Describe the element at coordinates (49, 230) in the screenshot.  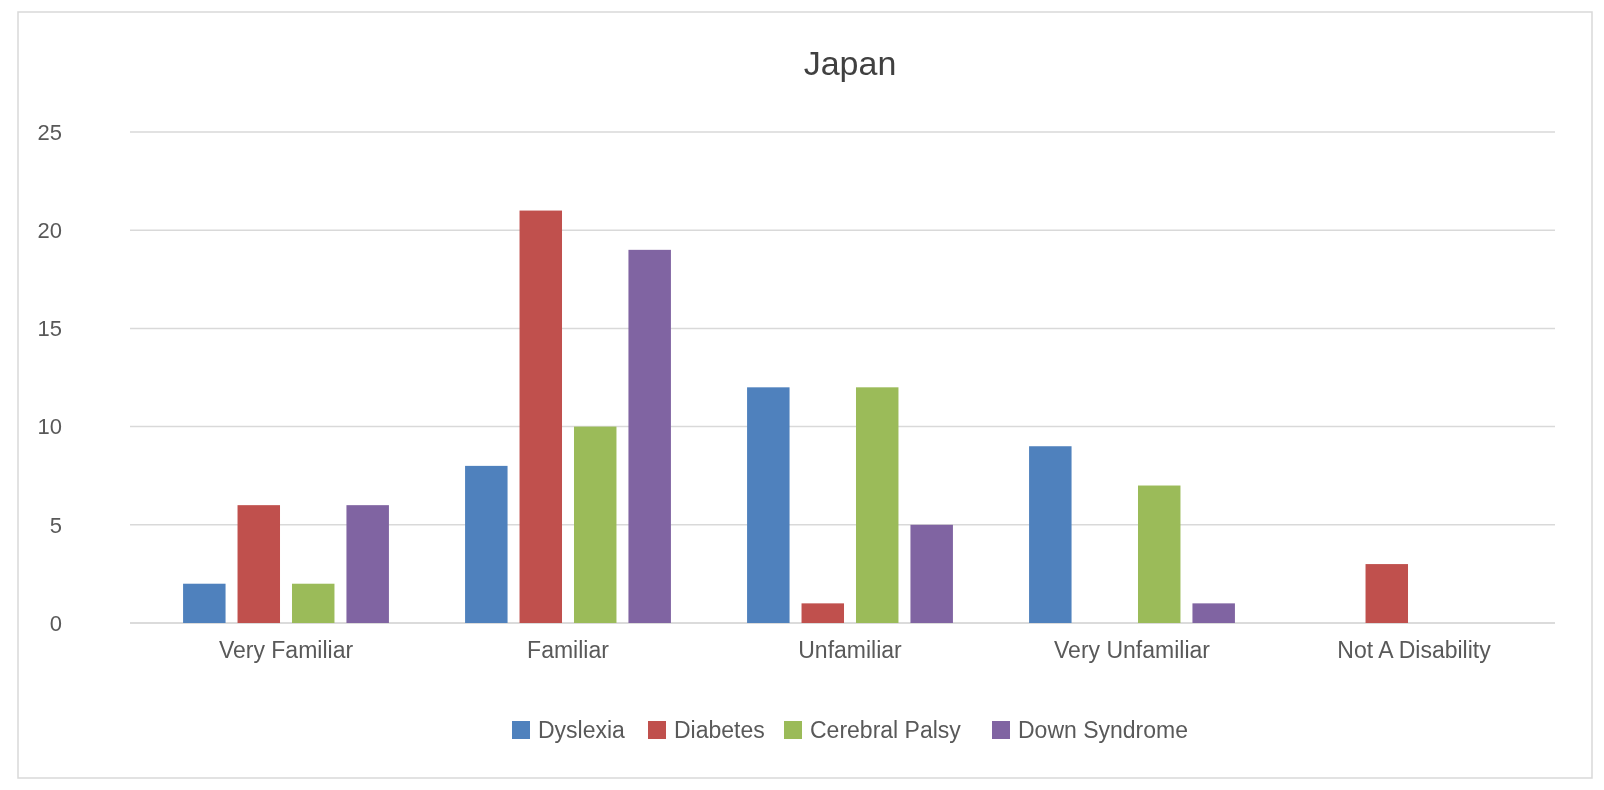
I see `y-tick-label: 20` at that location.